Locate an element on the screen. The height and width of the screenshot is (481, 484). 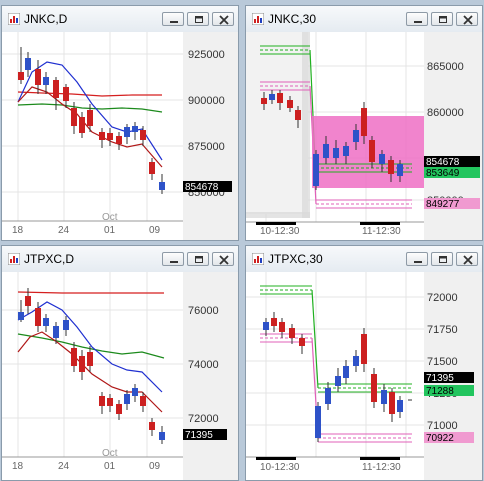
window-titlebar: JNKC,D is located at coordinates (120, 19).